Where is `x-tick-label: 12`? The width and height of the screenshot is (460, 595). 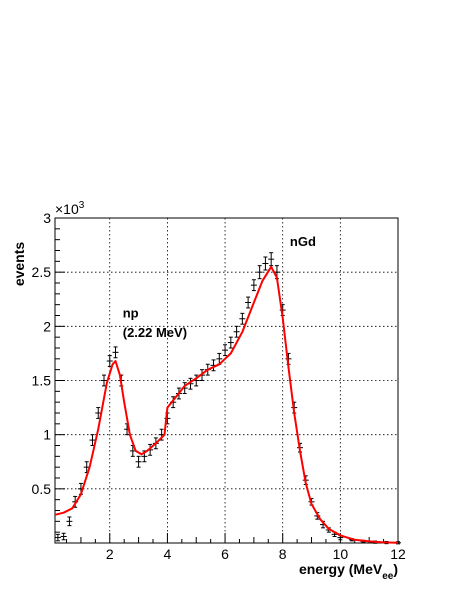 x-tick-label: 12 is located at coordinates (398, 554).